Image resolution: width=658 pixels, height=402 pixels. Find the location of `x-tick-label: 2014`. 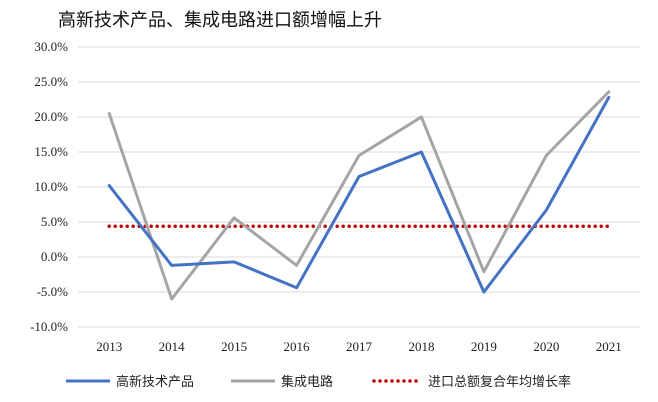

x-tick-label: 2014 is located at coordinates (172, 346).